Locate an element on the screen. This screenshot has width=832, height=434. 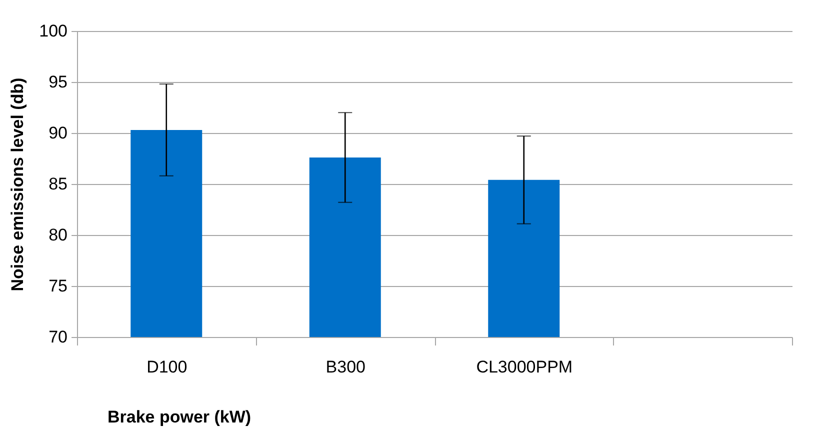
y-tick-label: 80 is located at coordinates (58, 235).